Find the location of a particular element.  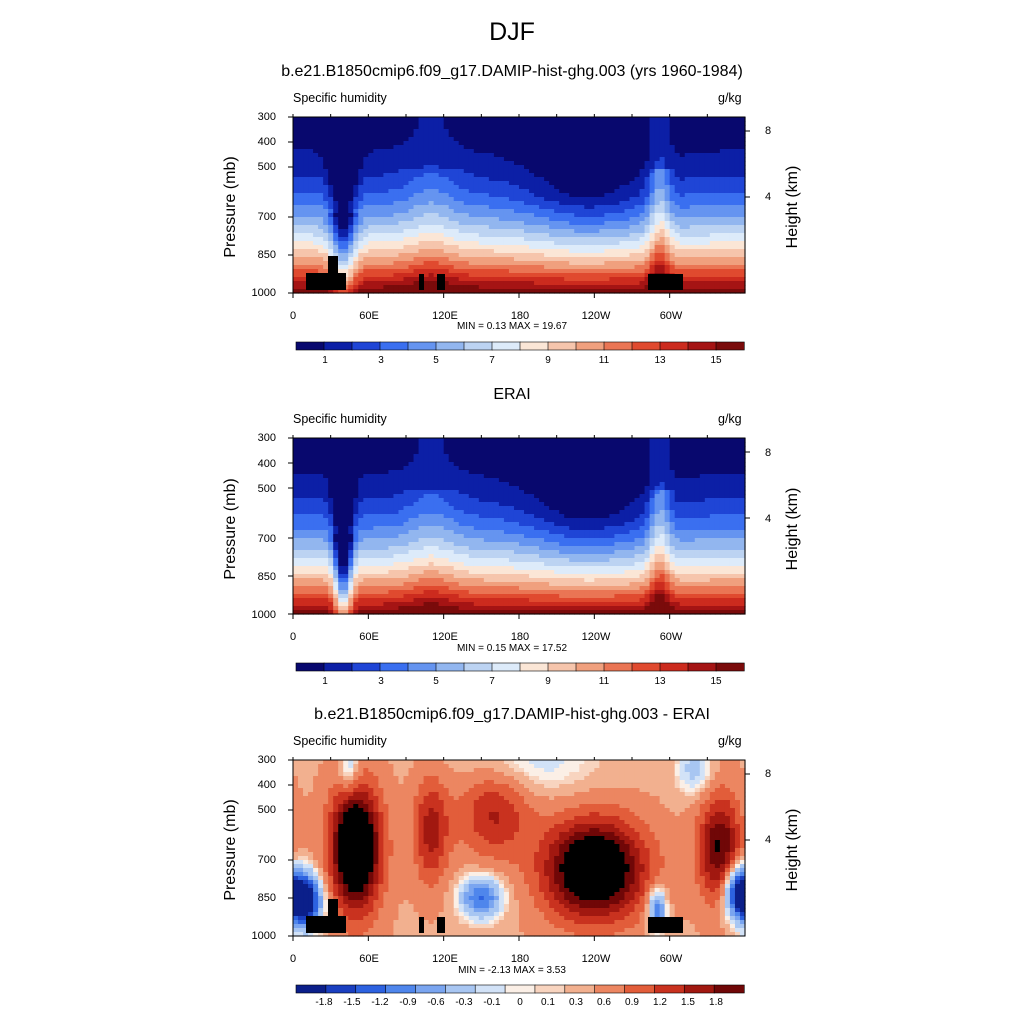

colorbar-3-label: -0.9 is located at coordinates (408, 1002).